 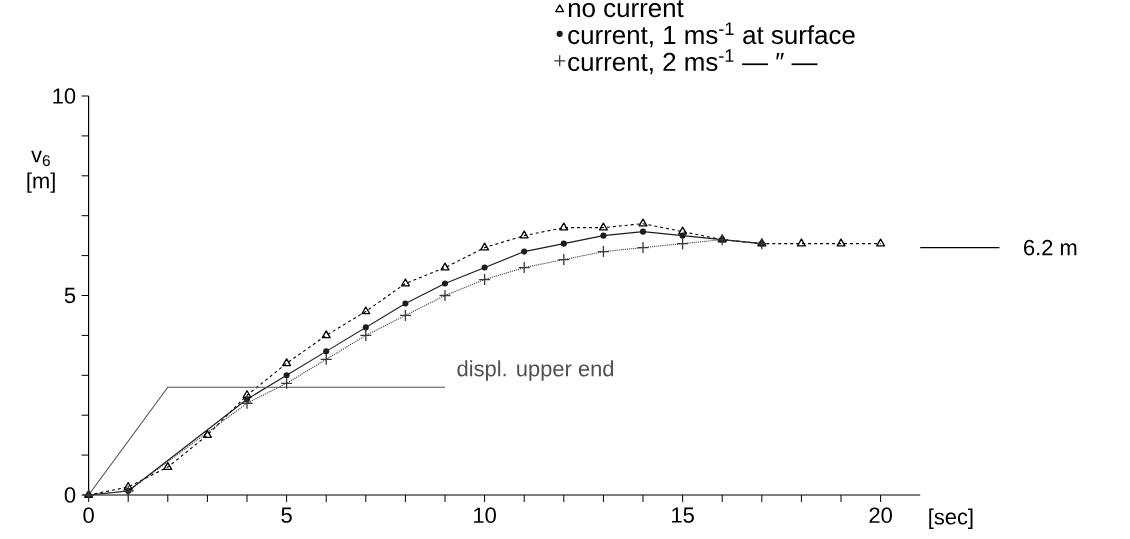 What do you see at coordinates (711, 35) in the screenshot?
I see `legend-label: current, 1 ms$^{-1}$ at surface` at bounding box center [711, 35].